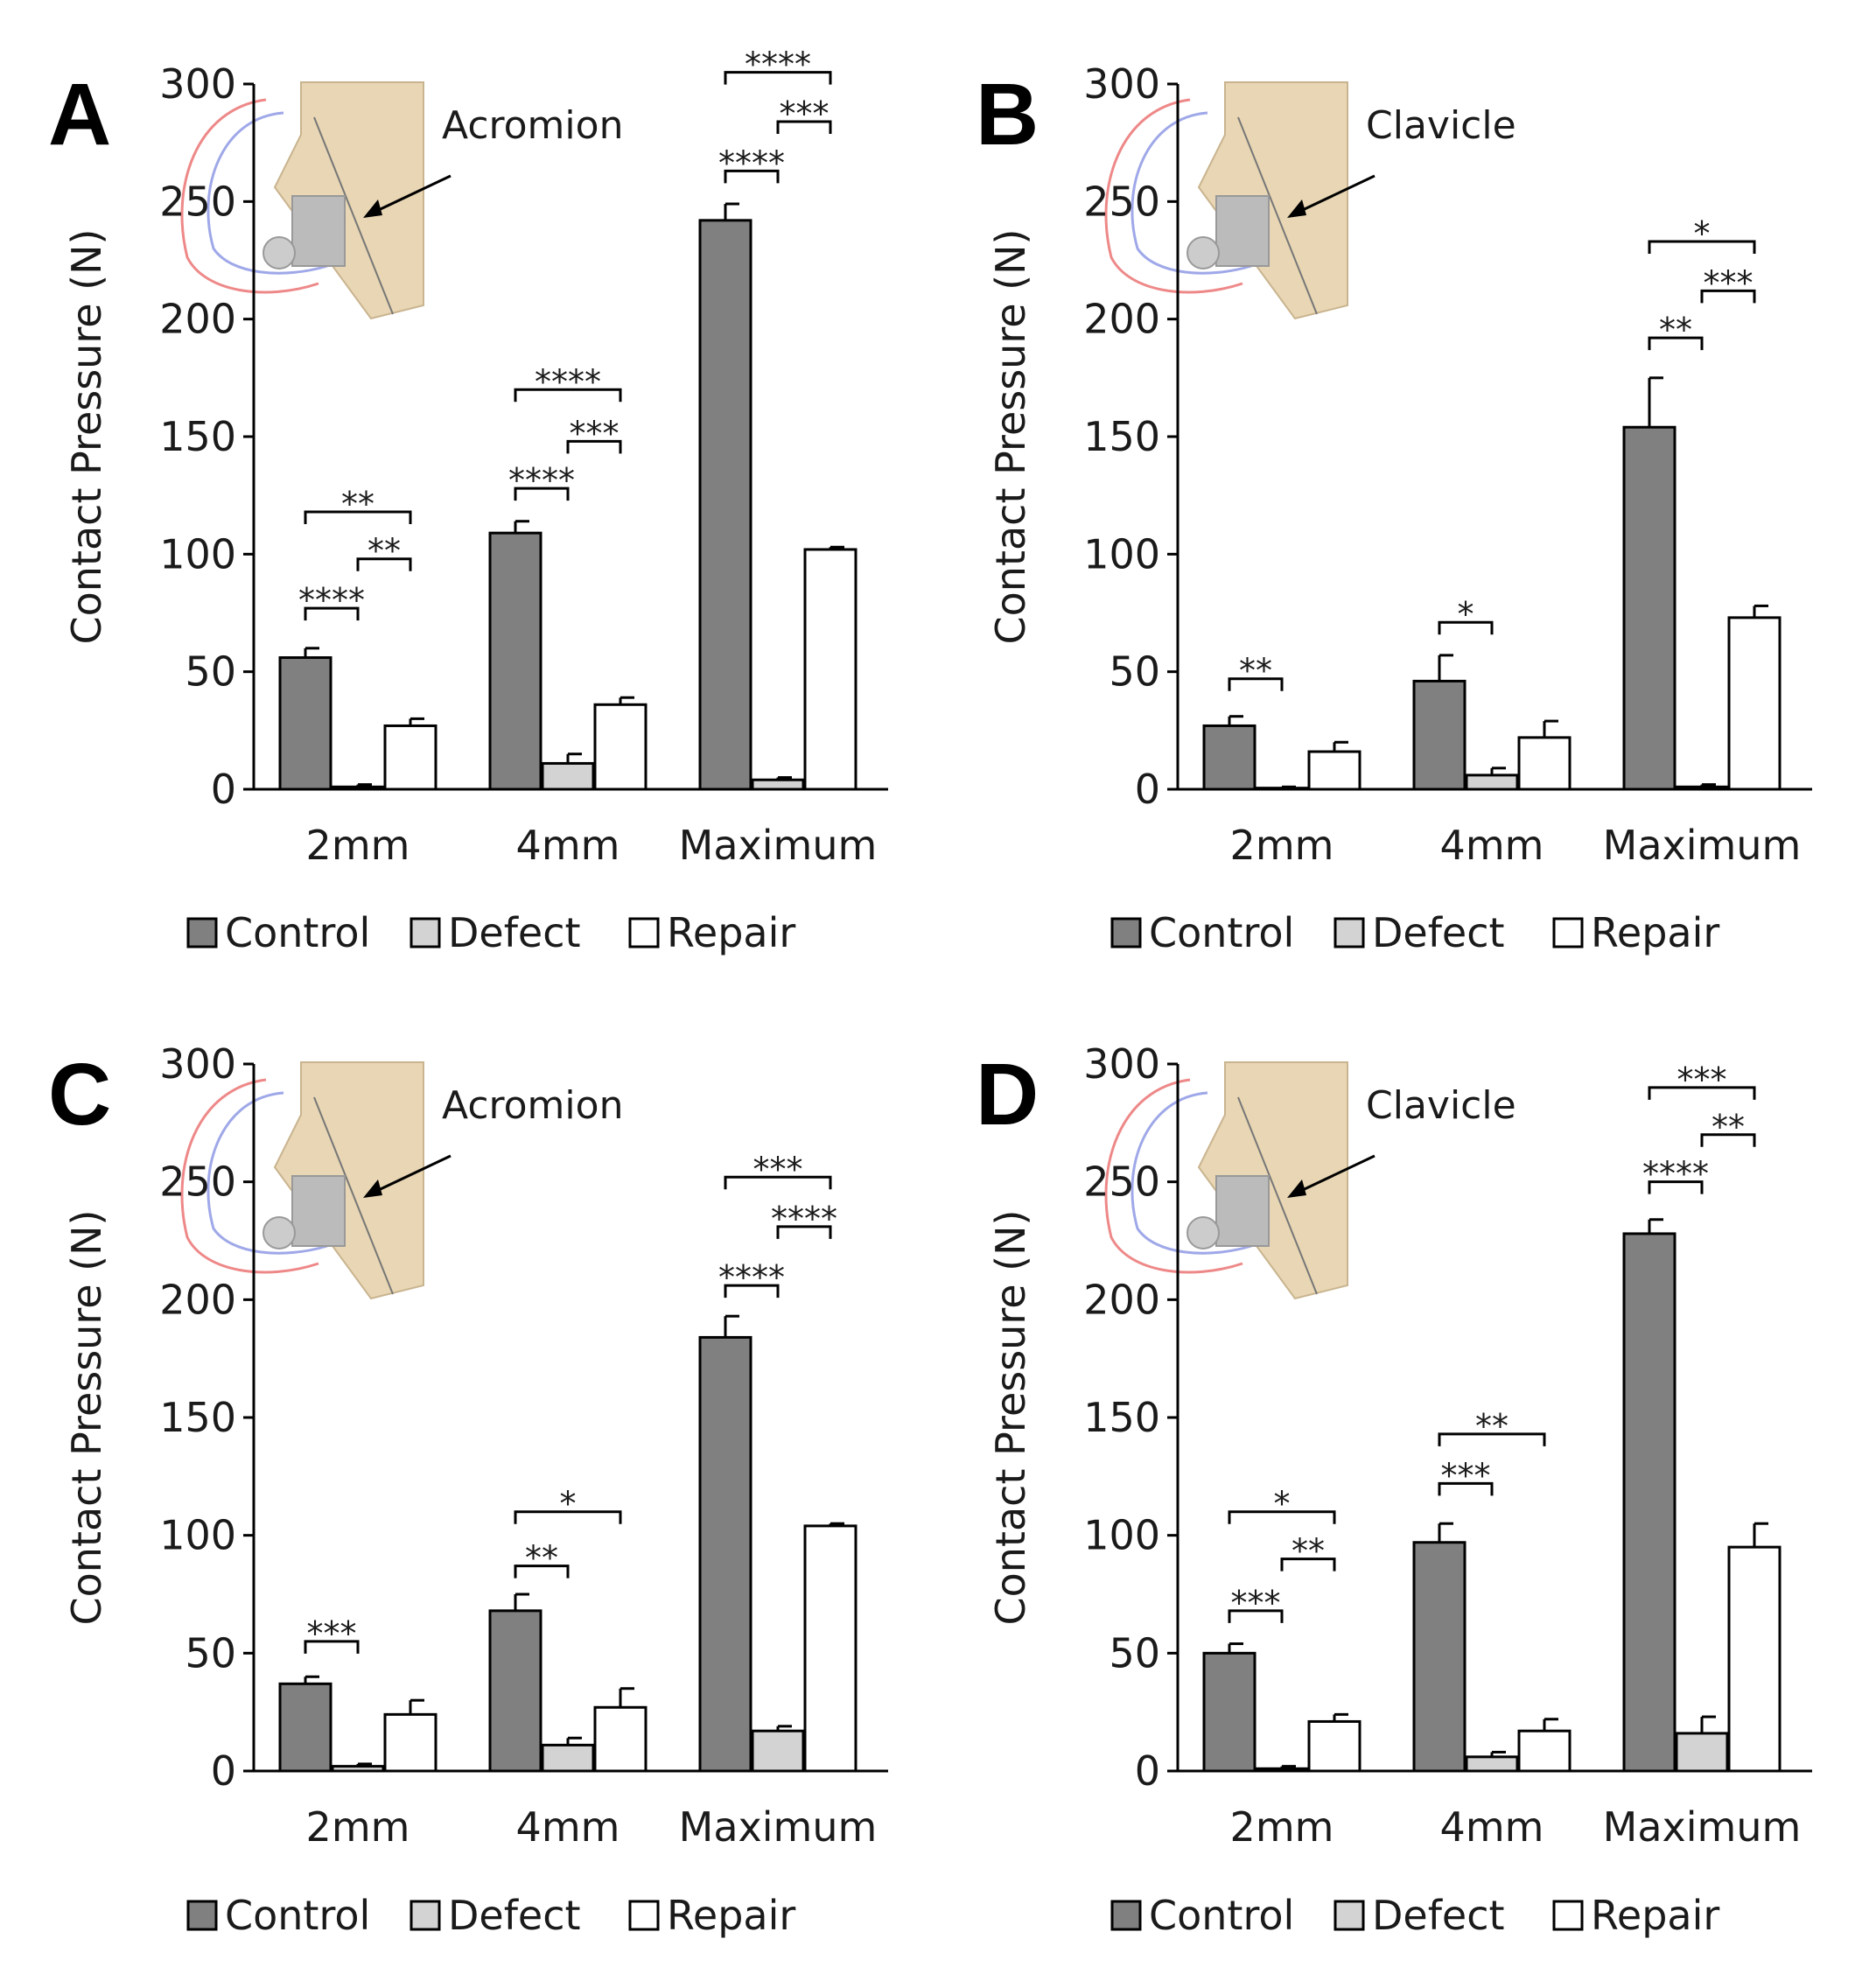  What do you see at coordinates (86, 1418) in the screenshot?
I see `y-axis-label: Contact Pressure (N)` at bounding box center [86, 1418].